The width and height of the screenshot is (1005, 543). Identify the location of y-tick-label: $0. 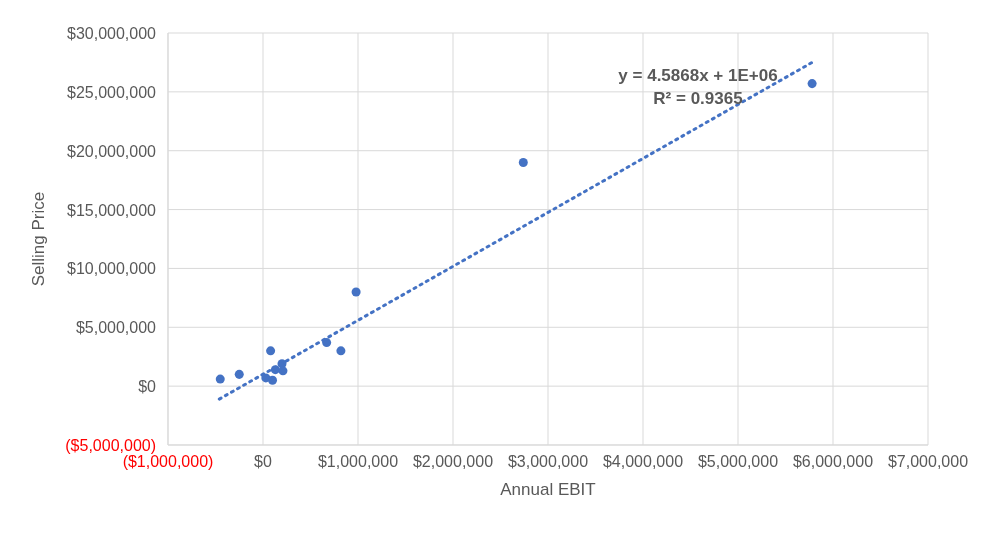
(147, 387).